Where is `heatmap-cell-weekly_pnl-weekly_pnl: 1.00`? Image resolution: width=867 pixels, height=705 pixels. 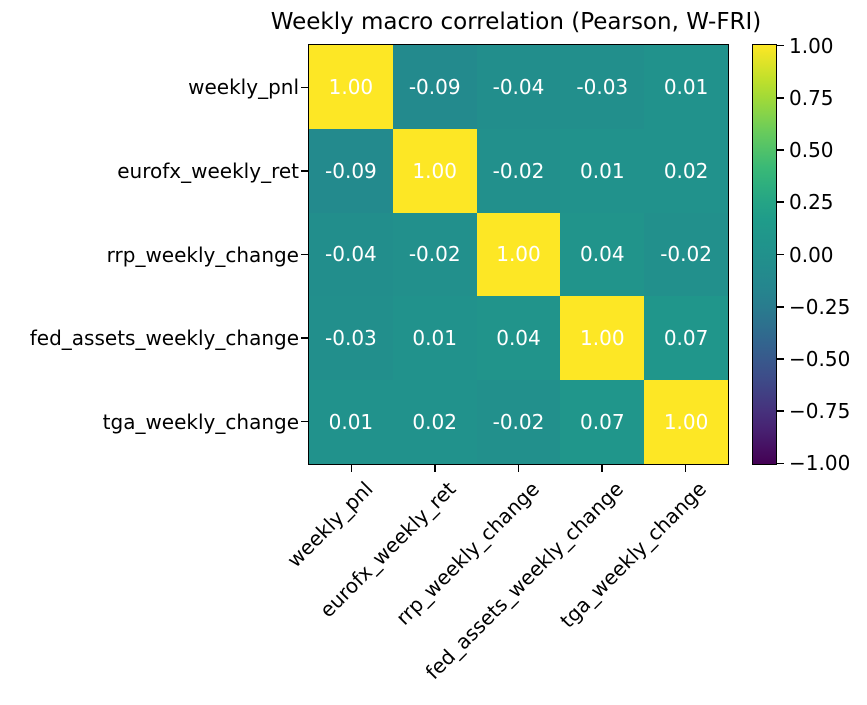 heatmap-cell-weekly_pnl-weekly_pnl: 1.00 is located at coordinates (351, 87).